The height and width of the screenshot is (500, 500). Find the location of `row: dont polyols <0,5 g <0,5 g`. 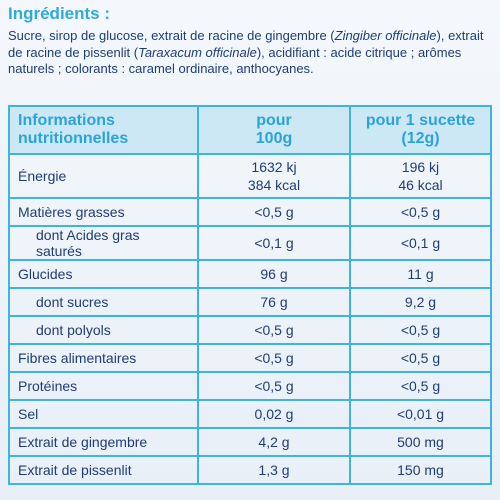

row: dont polyols <0,5 g <0,5 g is located at coordinates (250, 330).